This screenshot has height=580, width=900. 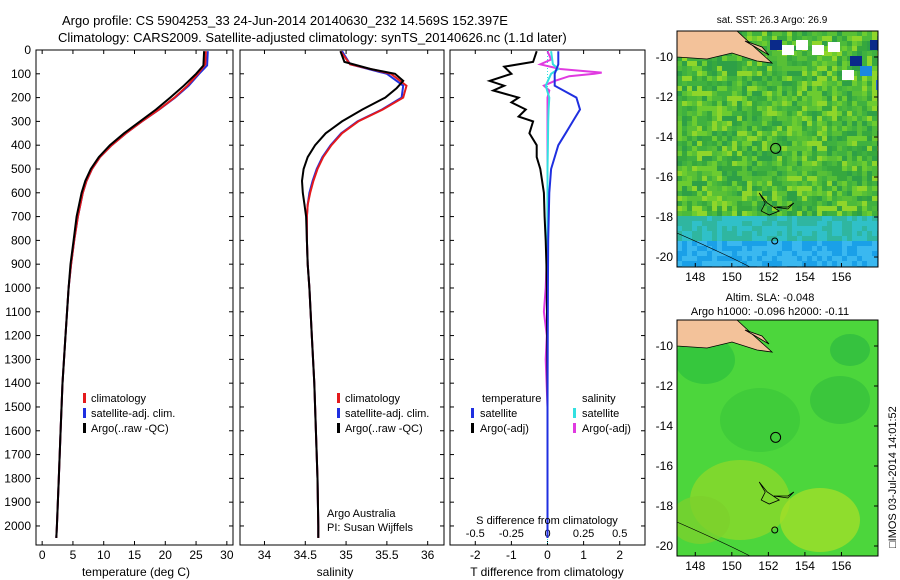 I want to click on y-tick-label: 0, so click(x=27, y=50).